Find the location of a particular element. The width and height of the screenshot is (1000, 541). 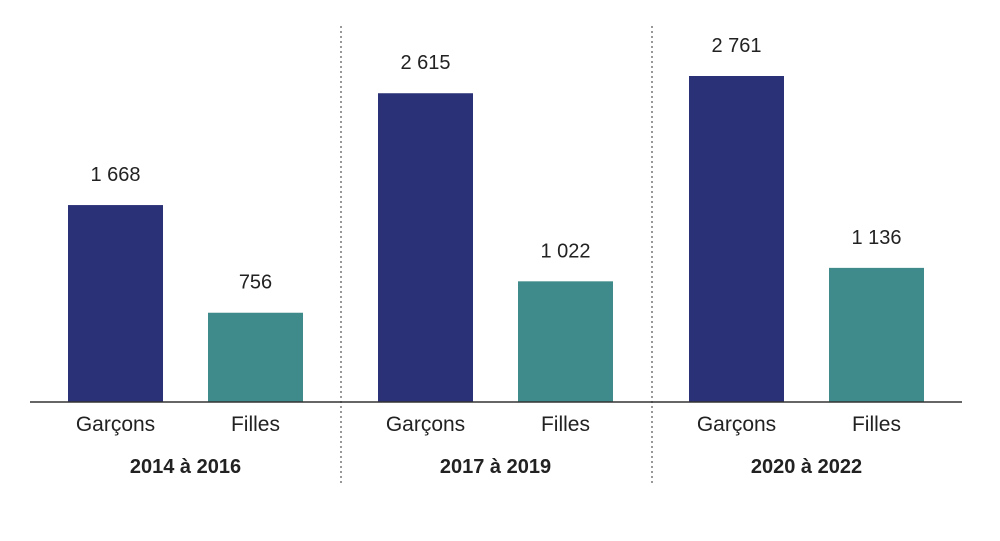

group-3-period-label: 2020 à 2022 is located at coordinates (806, 467).